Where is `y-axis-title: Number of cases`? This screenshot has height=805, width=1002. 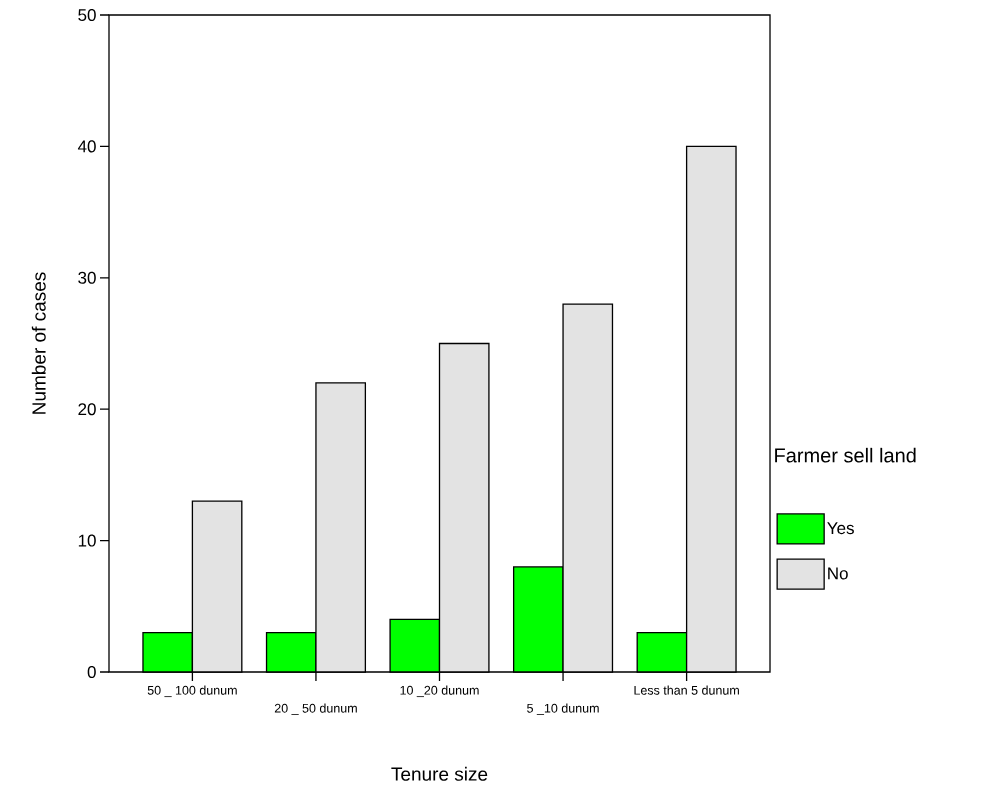
y-axis-title: Number of cases is located at coordinates (38, 343).